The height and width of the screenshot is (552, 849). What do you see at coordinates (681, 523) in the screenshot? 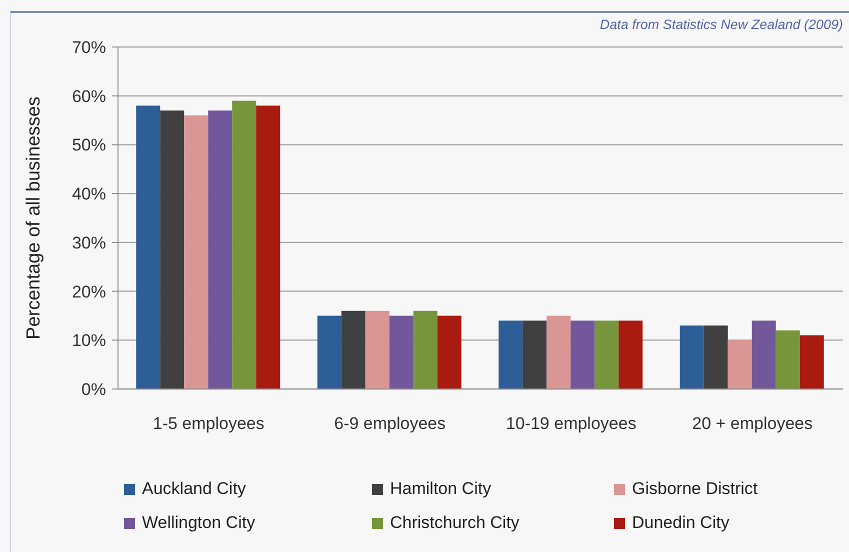
I see `legend-label: Dunedin City` at bounding box center [681, 523].